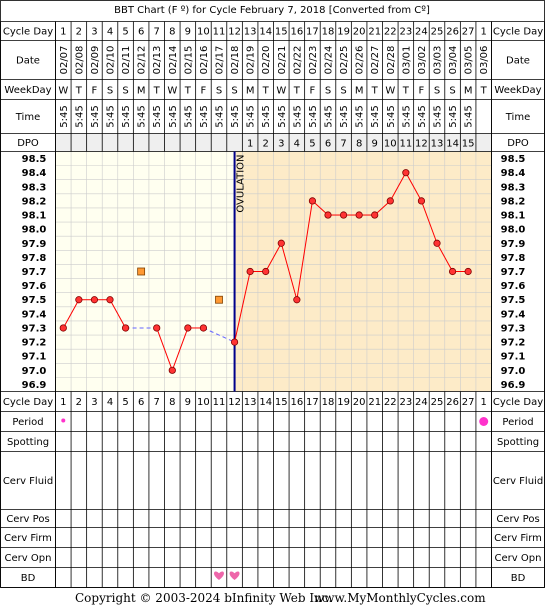 Image resolution: width=545 pixels, height=607 pixels. What do you see at coordinates (219, 575) in the screenshot?
I see `bd-heart-icon` at bounding box center [219, 575].